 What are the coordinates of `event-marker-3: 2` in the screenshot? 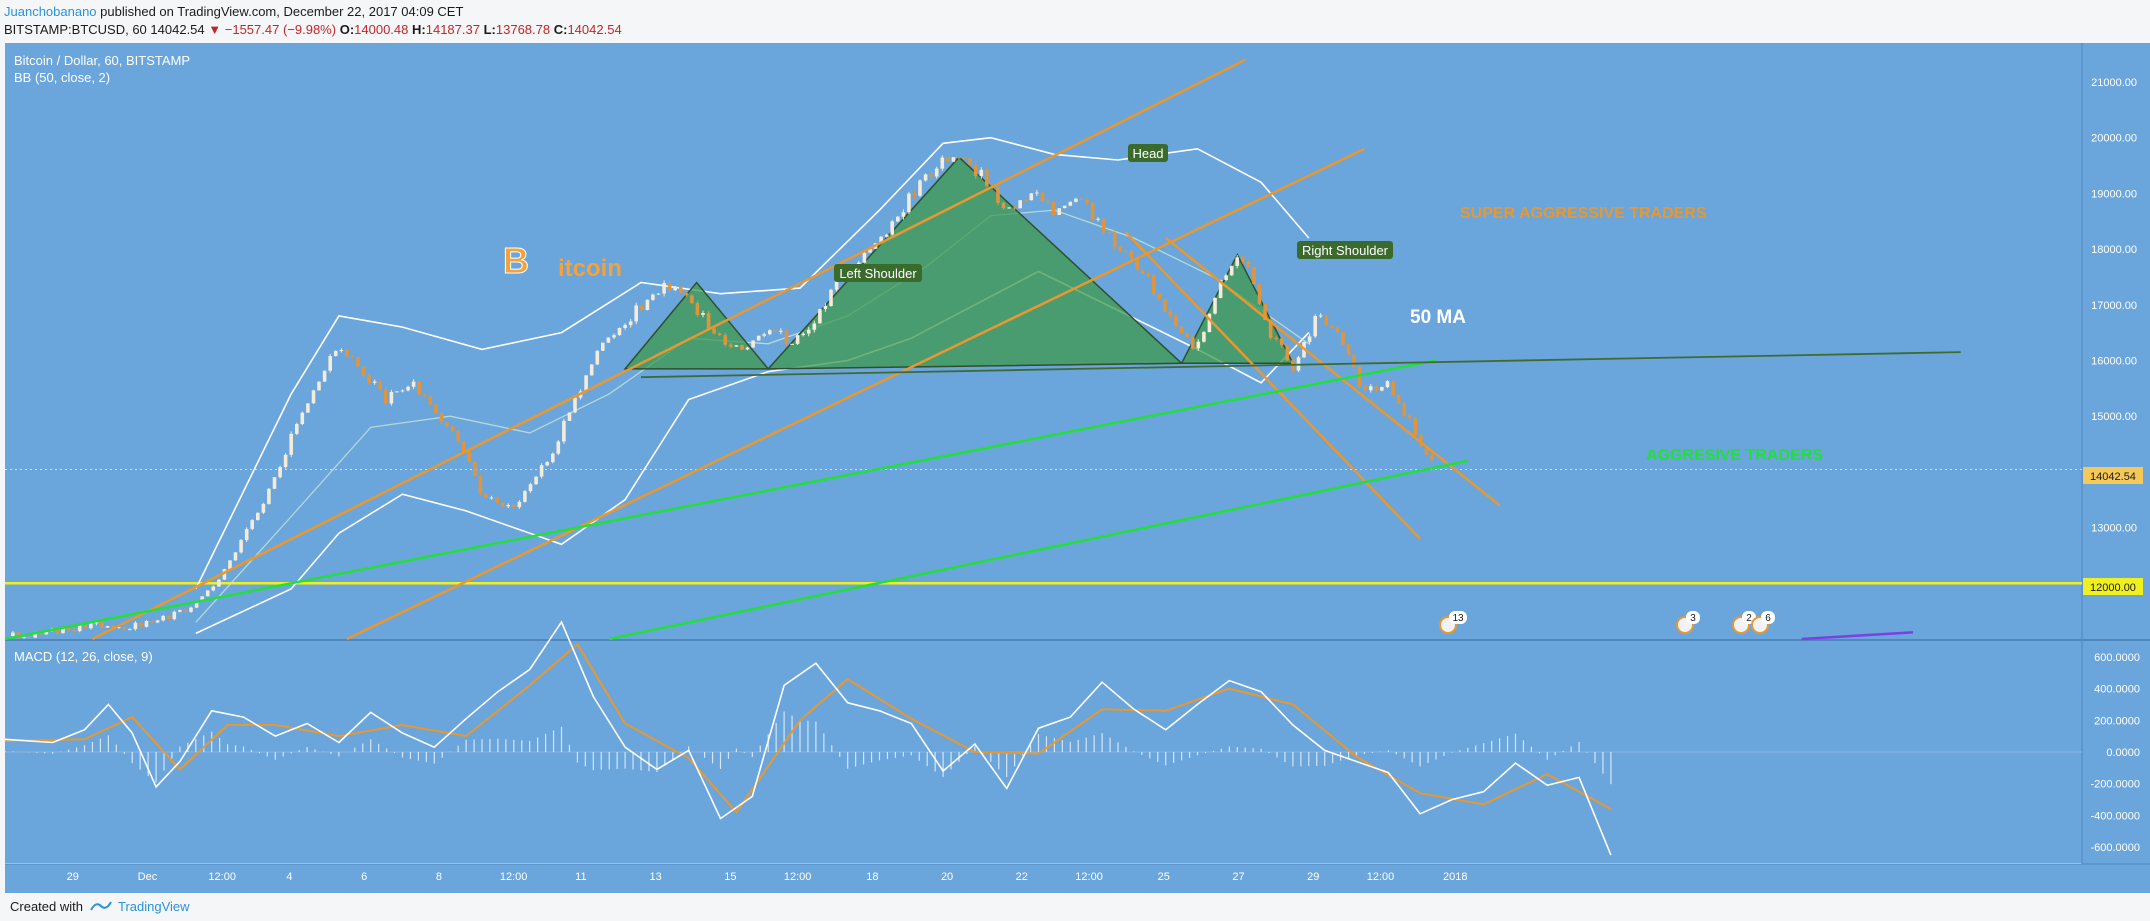 It's located at (1744, 622).